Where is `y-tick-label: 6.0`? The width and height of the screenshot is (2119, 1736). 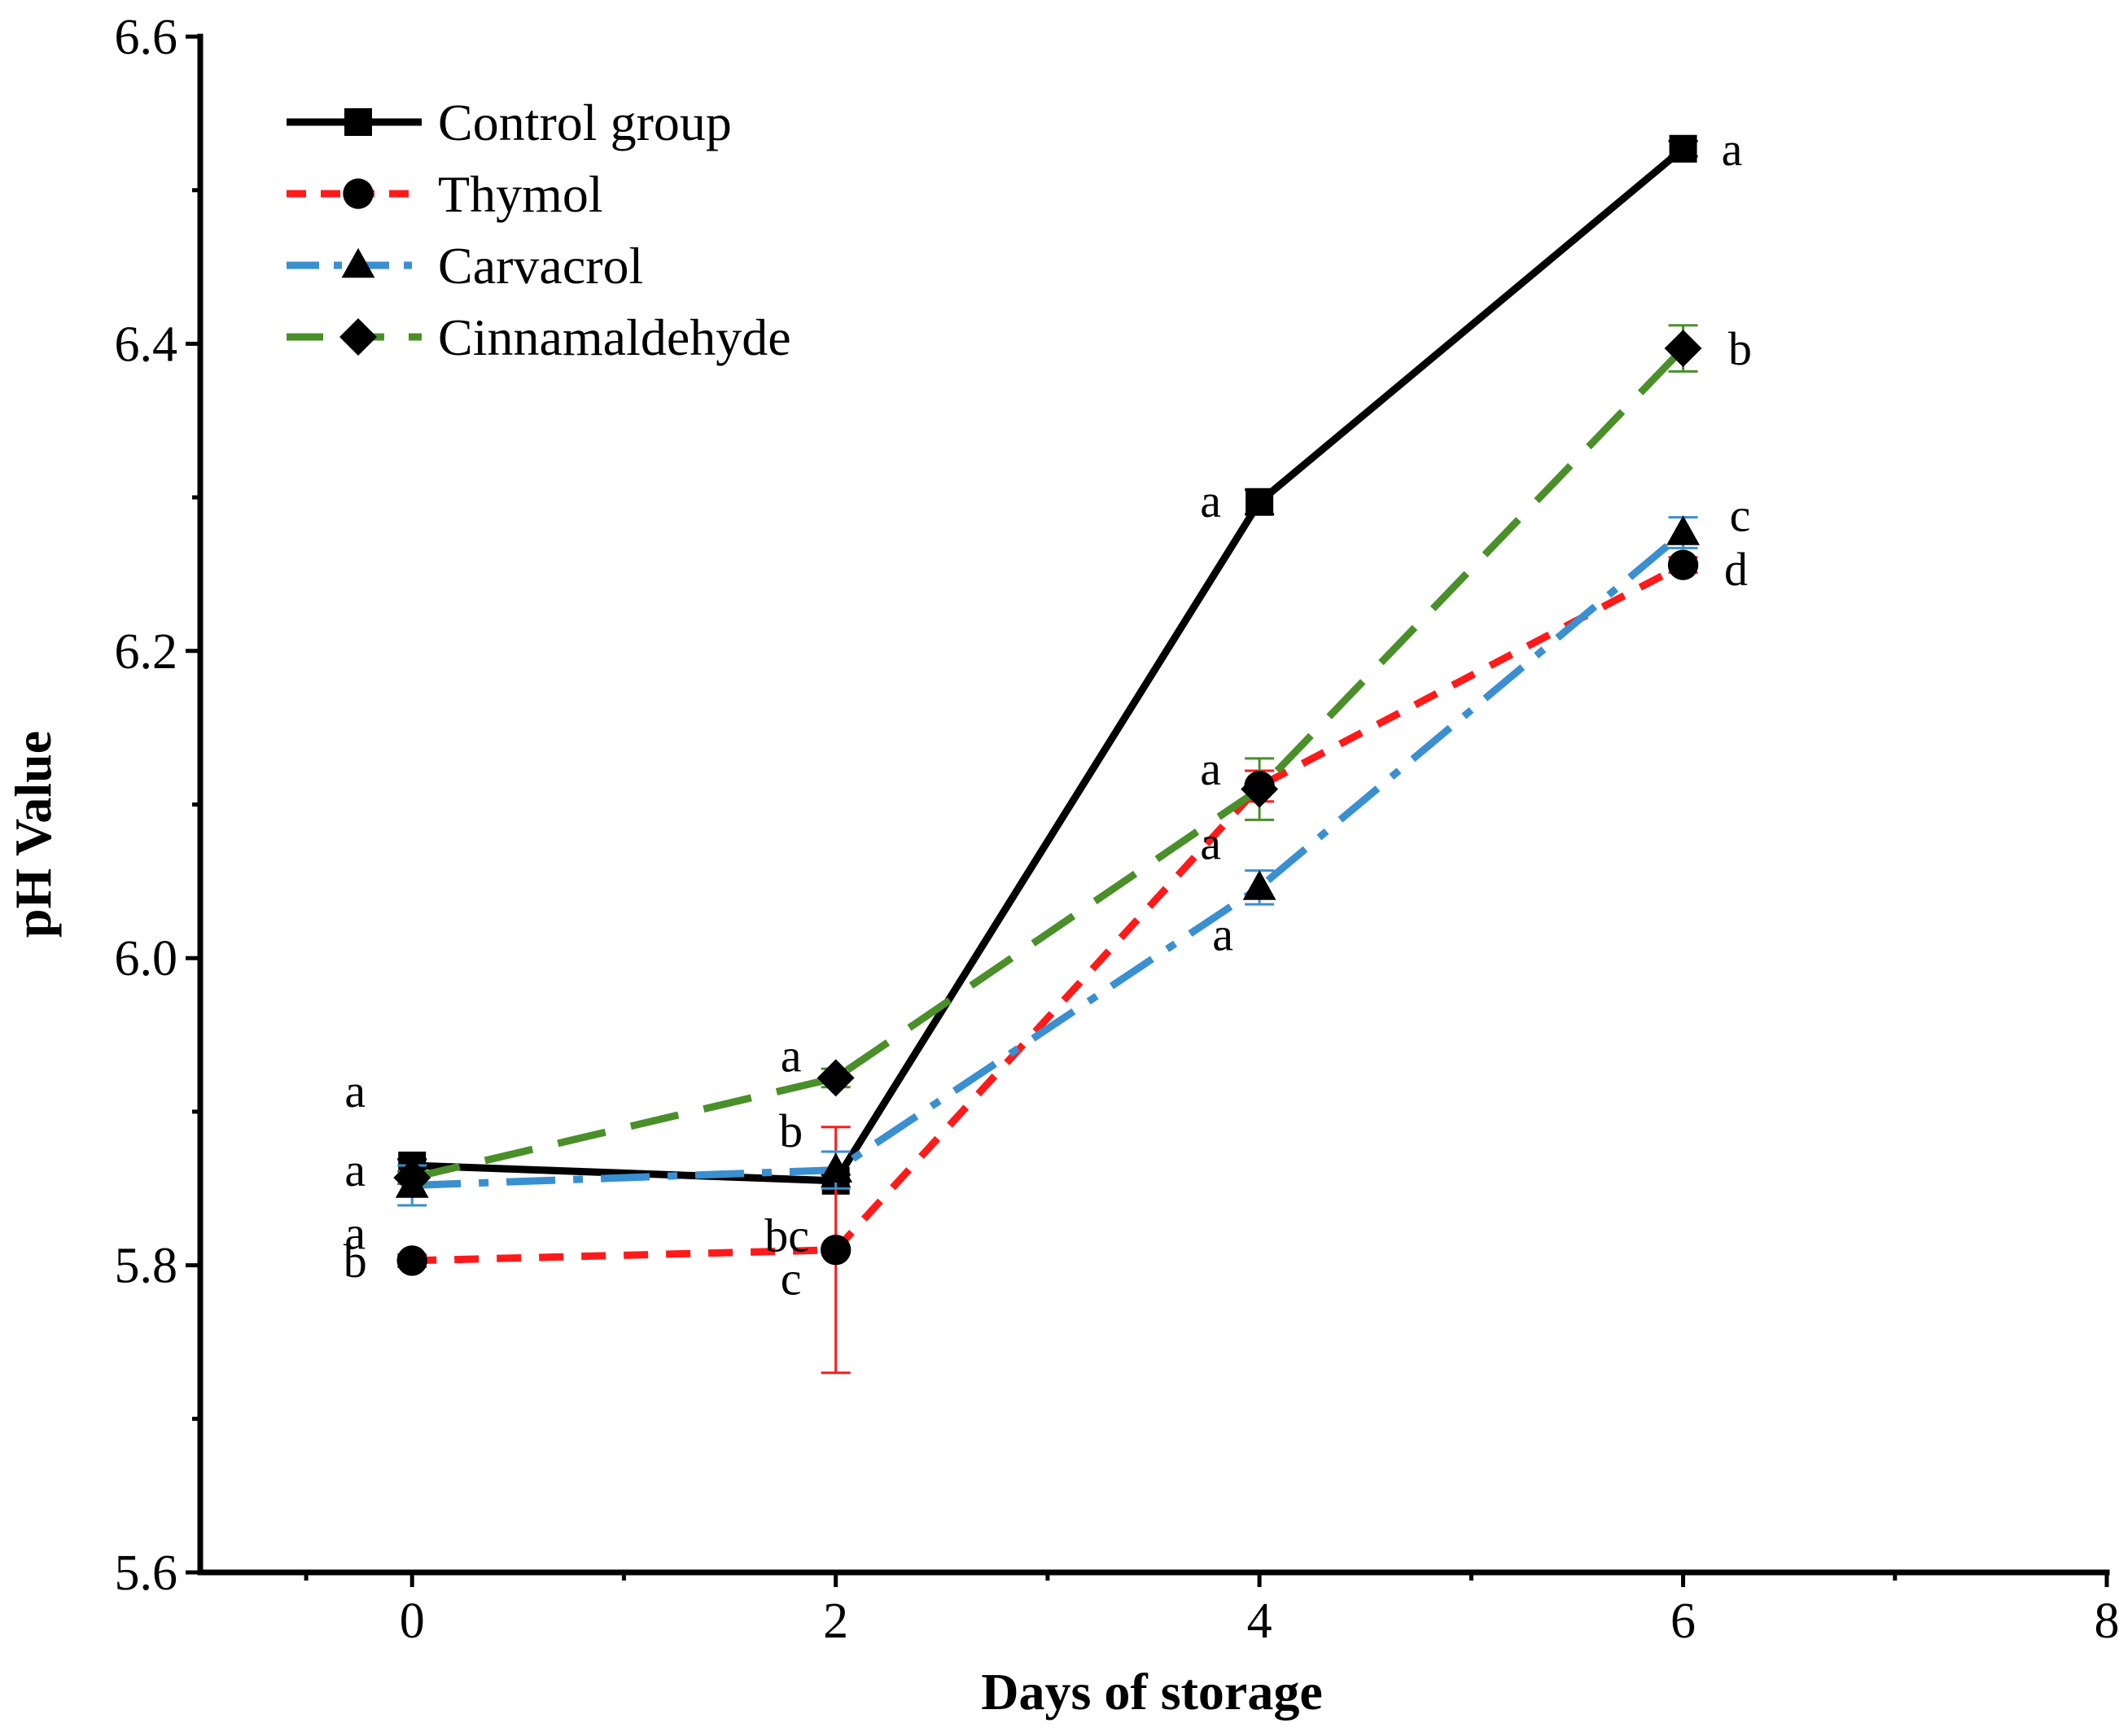 y-tick-label: 6.0 is located at coordinates (146, 958).